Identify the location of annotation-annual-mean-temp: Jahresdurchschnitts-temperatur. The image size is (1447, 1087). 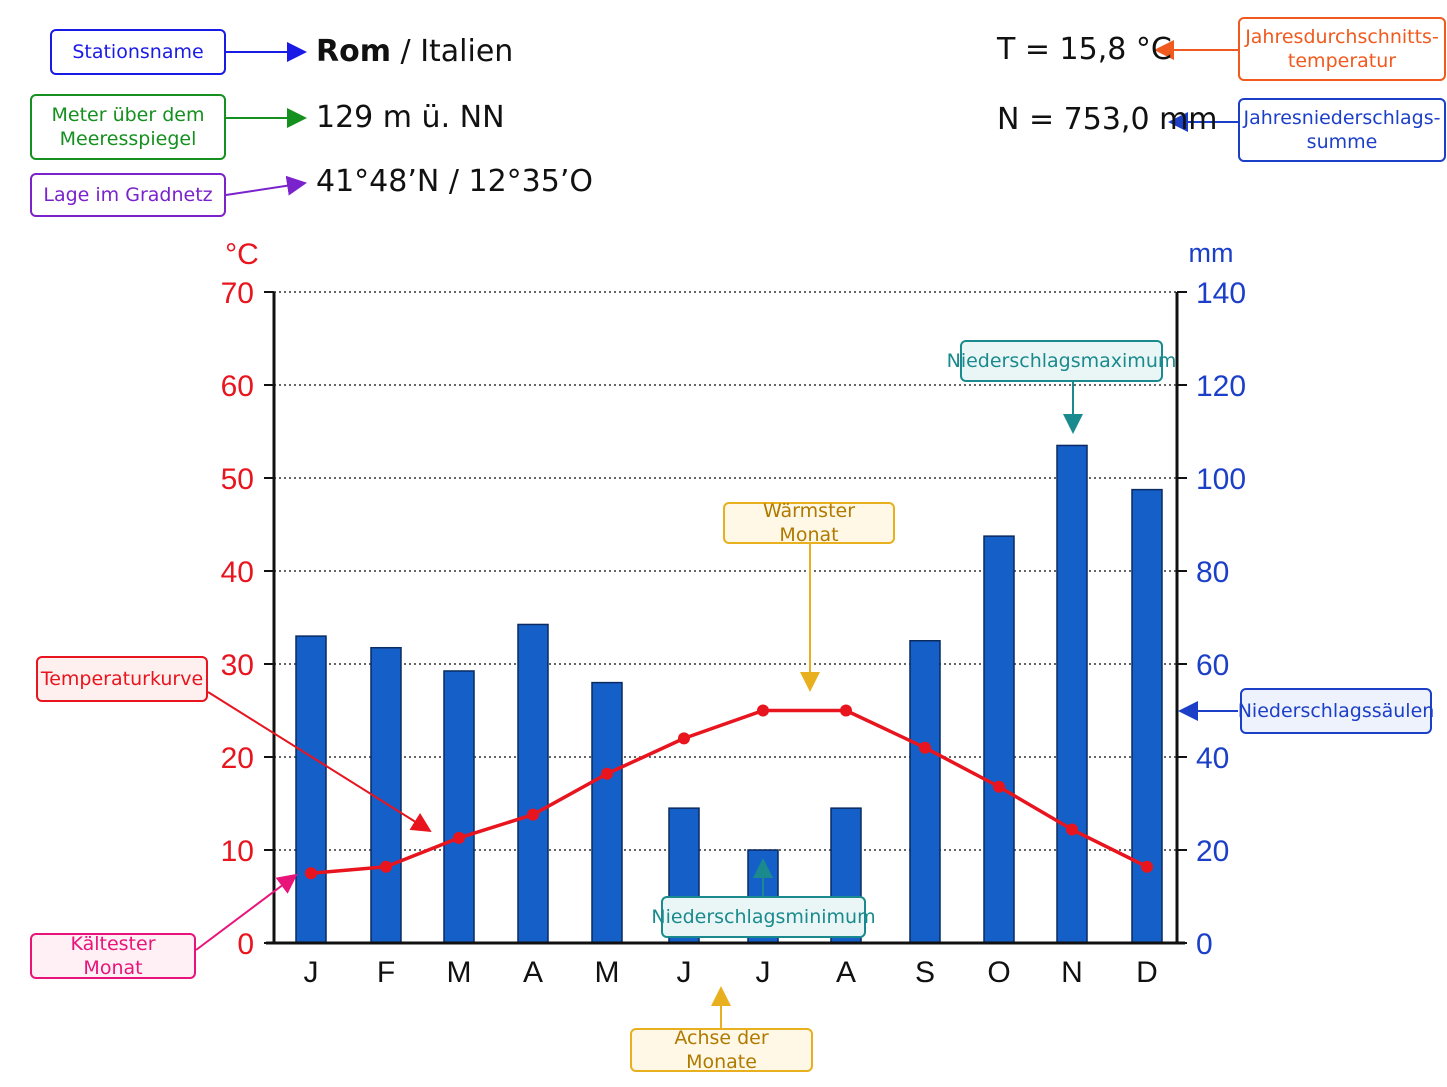
(1342, 49).